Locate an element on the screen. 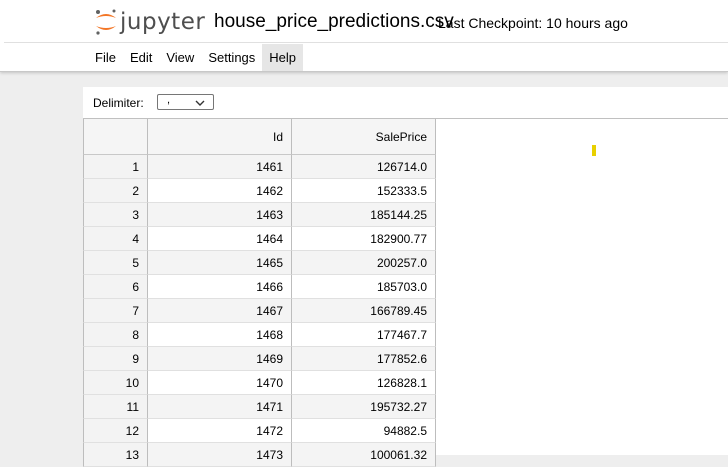 The width and height of the screenshot is (728, 467). menu-help: Help is located at coordinates (283, 57).